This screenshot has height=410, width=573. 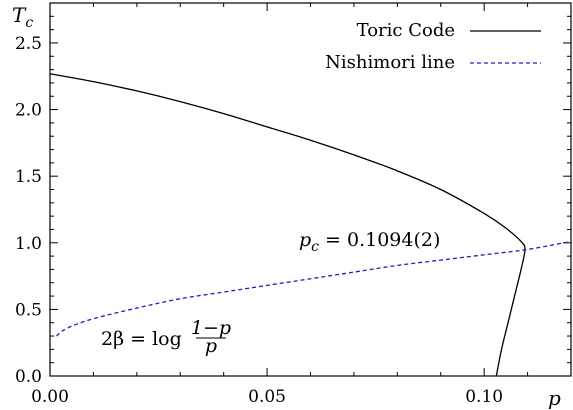 What do you see at coordinates (29, 23) in the screenshot?
I see `y-axis-title-subscript: c` at bounding box center [29, 23].